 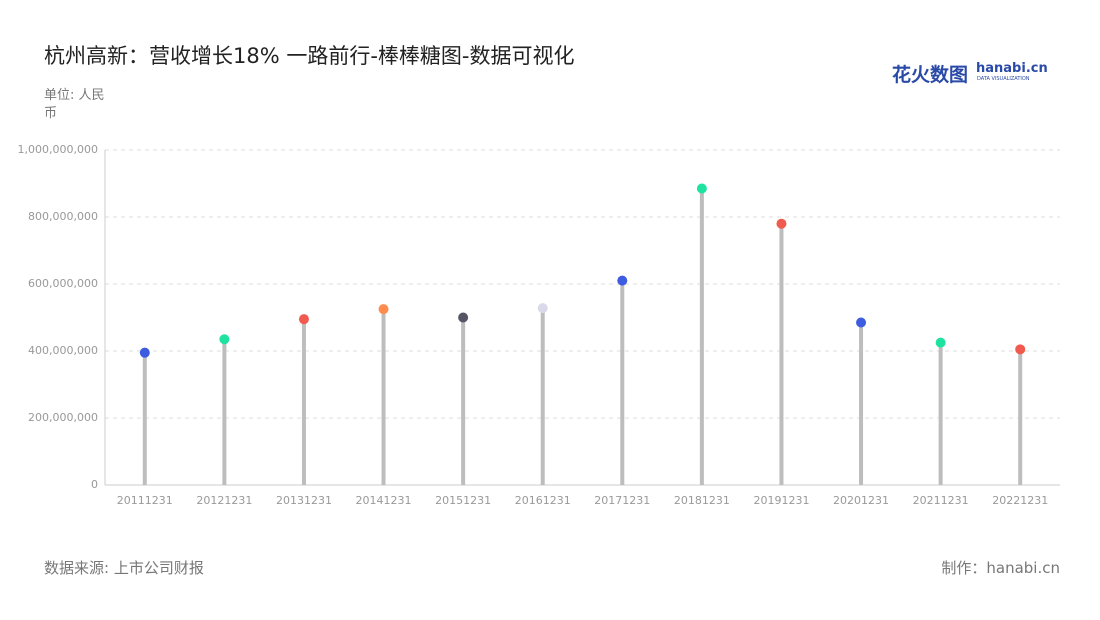 I want to click on logo-cn: 花火数图, so click(x=930, y=75).